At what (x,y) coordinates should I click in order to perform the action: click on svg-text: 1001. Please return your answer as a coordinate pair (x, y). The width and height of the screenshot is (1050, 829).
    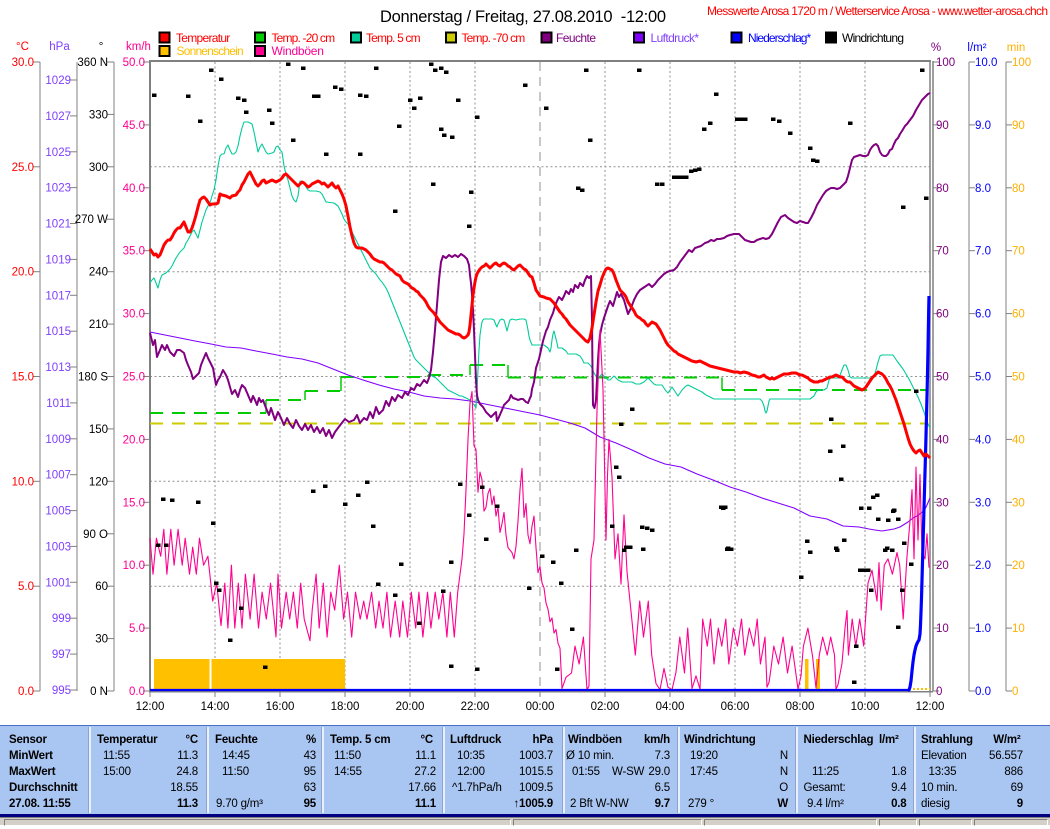
    Looking at the image, I should click on (58, 583).